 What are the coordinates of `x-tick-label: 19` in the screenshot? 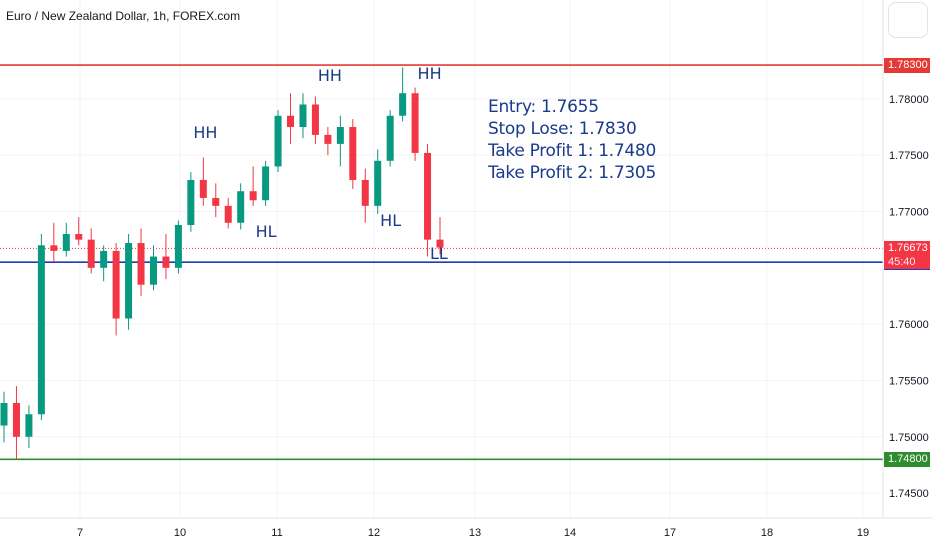 It's located at (863, 533).